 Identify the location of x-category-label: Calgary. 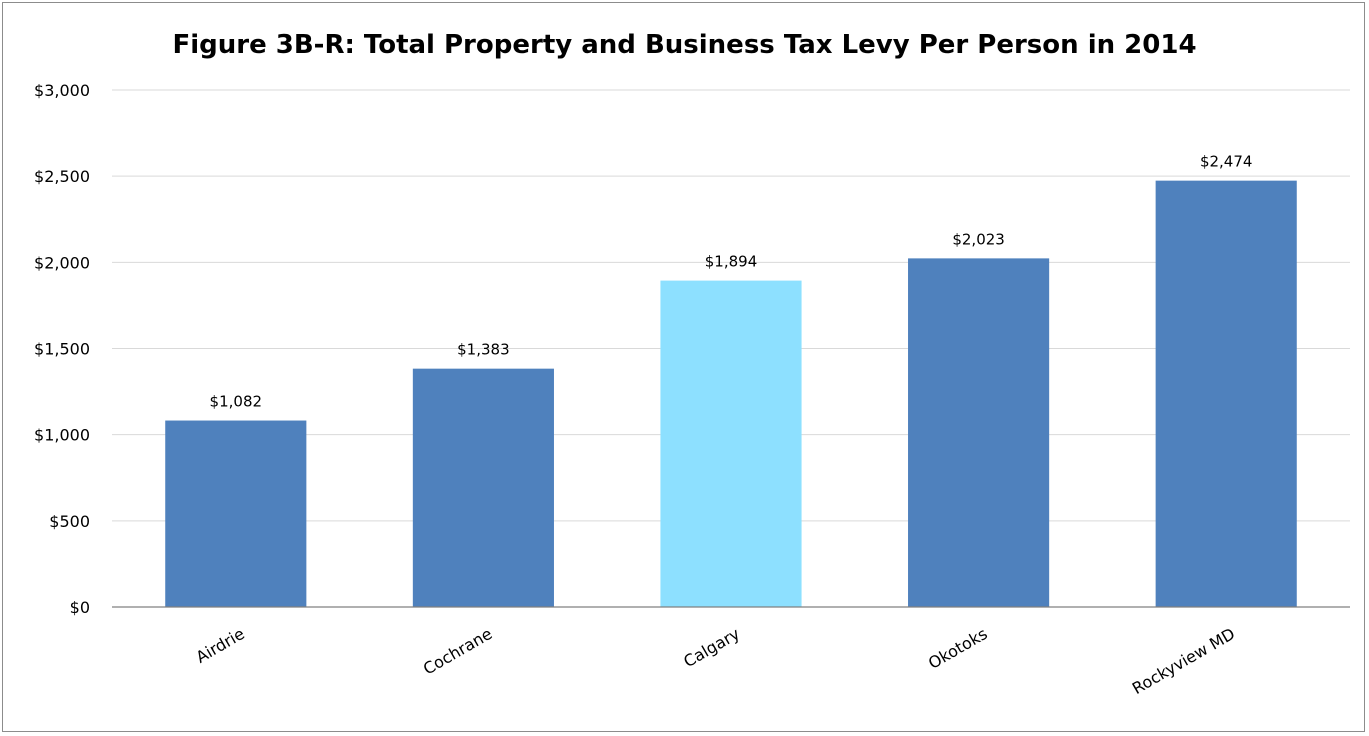
(711, 647).